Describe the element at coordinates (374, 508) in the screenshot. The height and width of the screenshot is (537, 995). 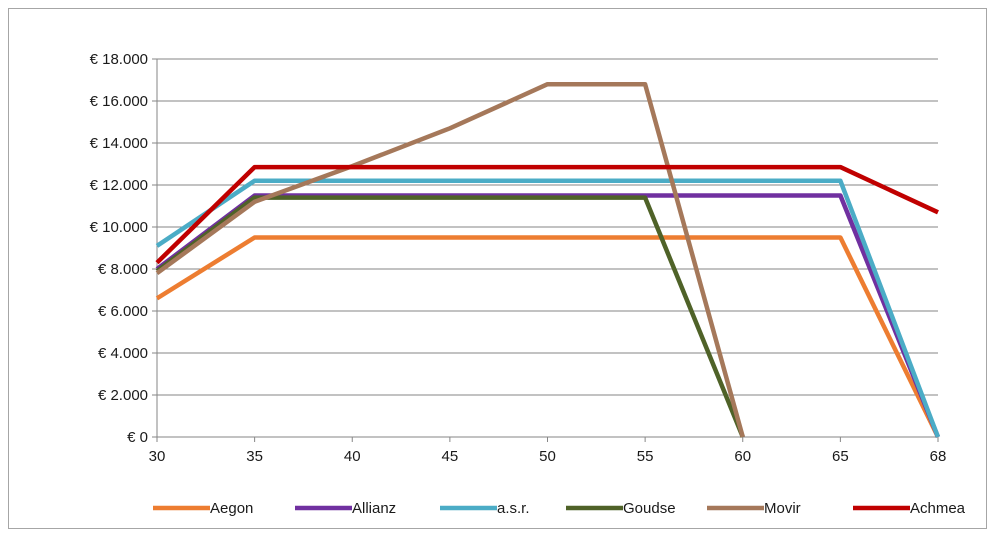
I see `legend-label: Allianz` at that location.